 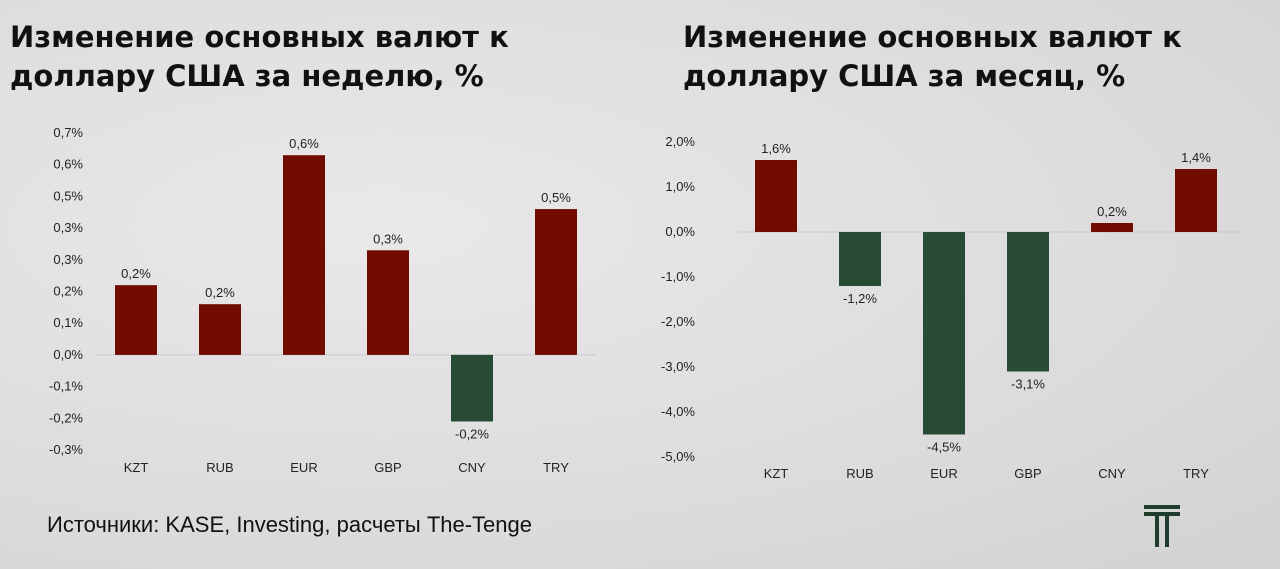 What do you see at coordinates (1028, 384) in the screenshot?
I see `data-label-gbp: -3,1%` at bounding box center [1028, 384].